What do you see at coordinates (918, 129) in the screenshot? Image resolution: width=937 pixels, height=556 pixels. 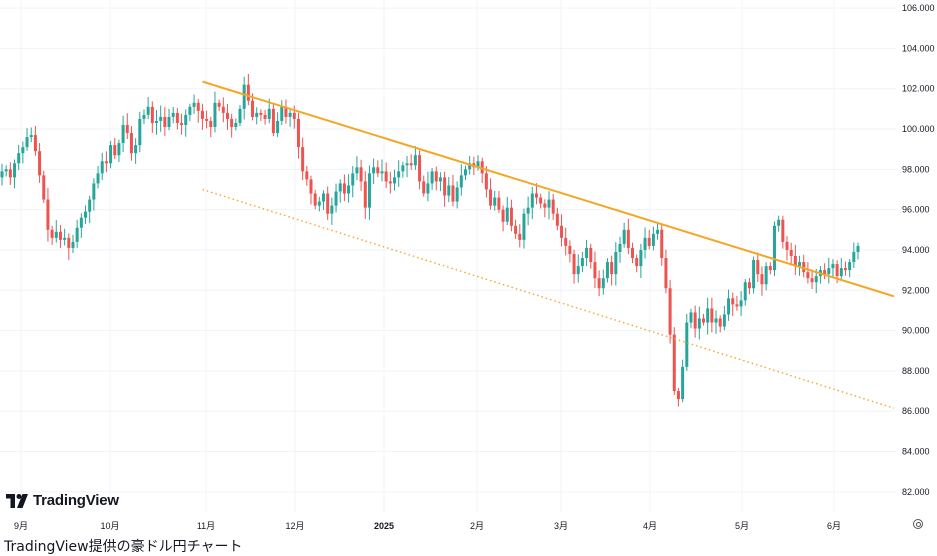 I see `y-tick-label: 100.000` at bounding box center [918, 129].